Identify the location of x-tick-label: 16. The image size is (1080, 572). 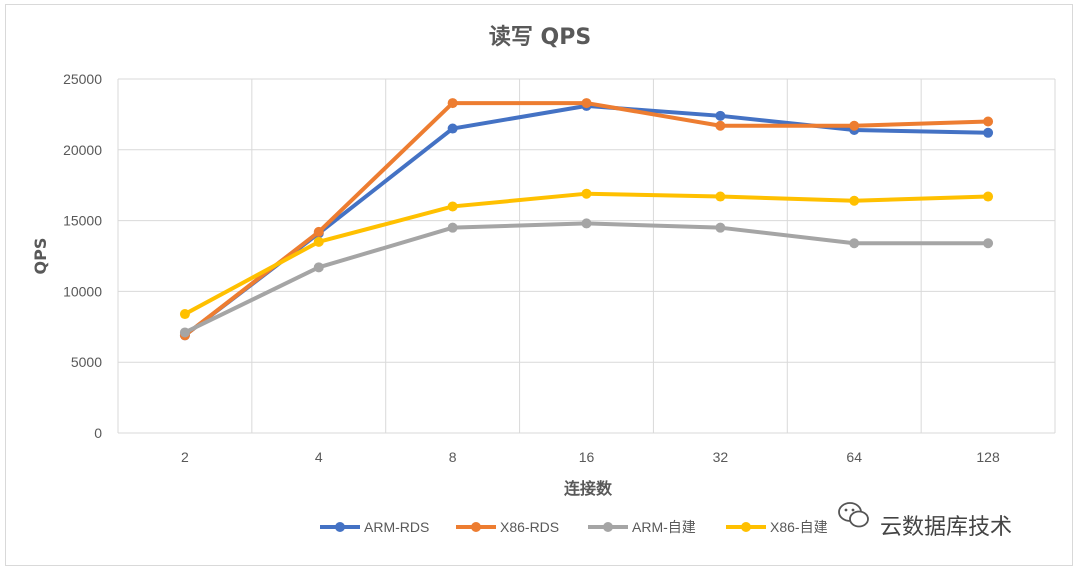
(587, 457).